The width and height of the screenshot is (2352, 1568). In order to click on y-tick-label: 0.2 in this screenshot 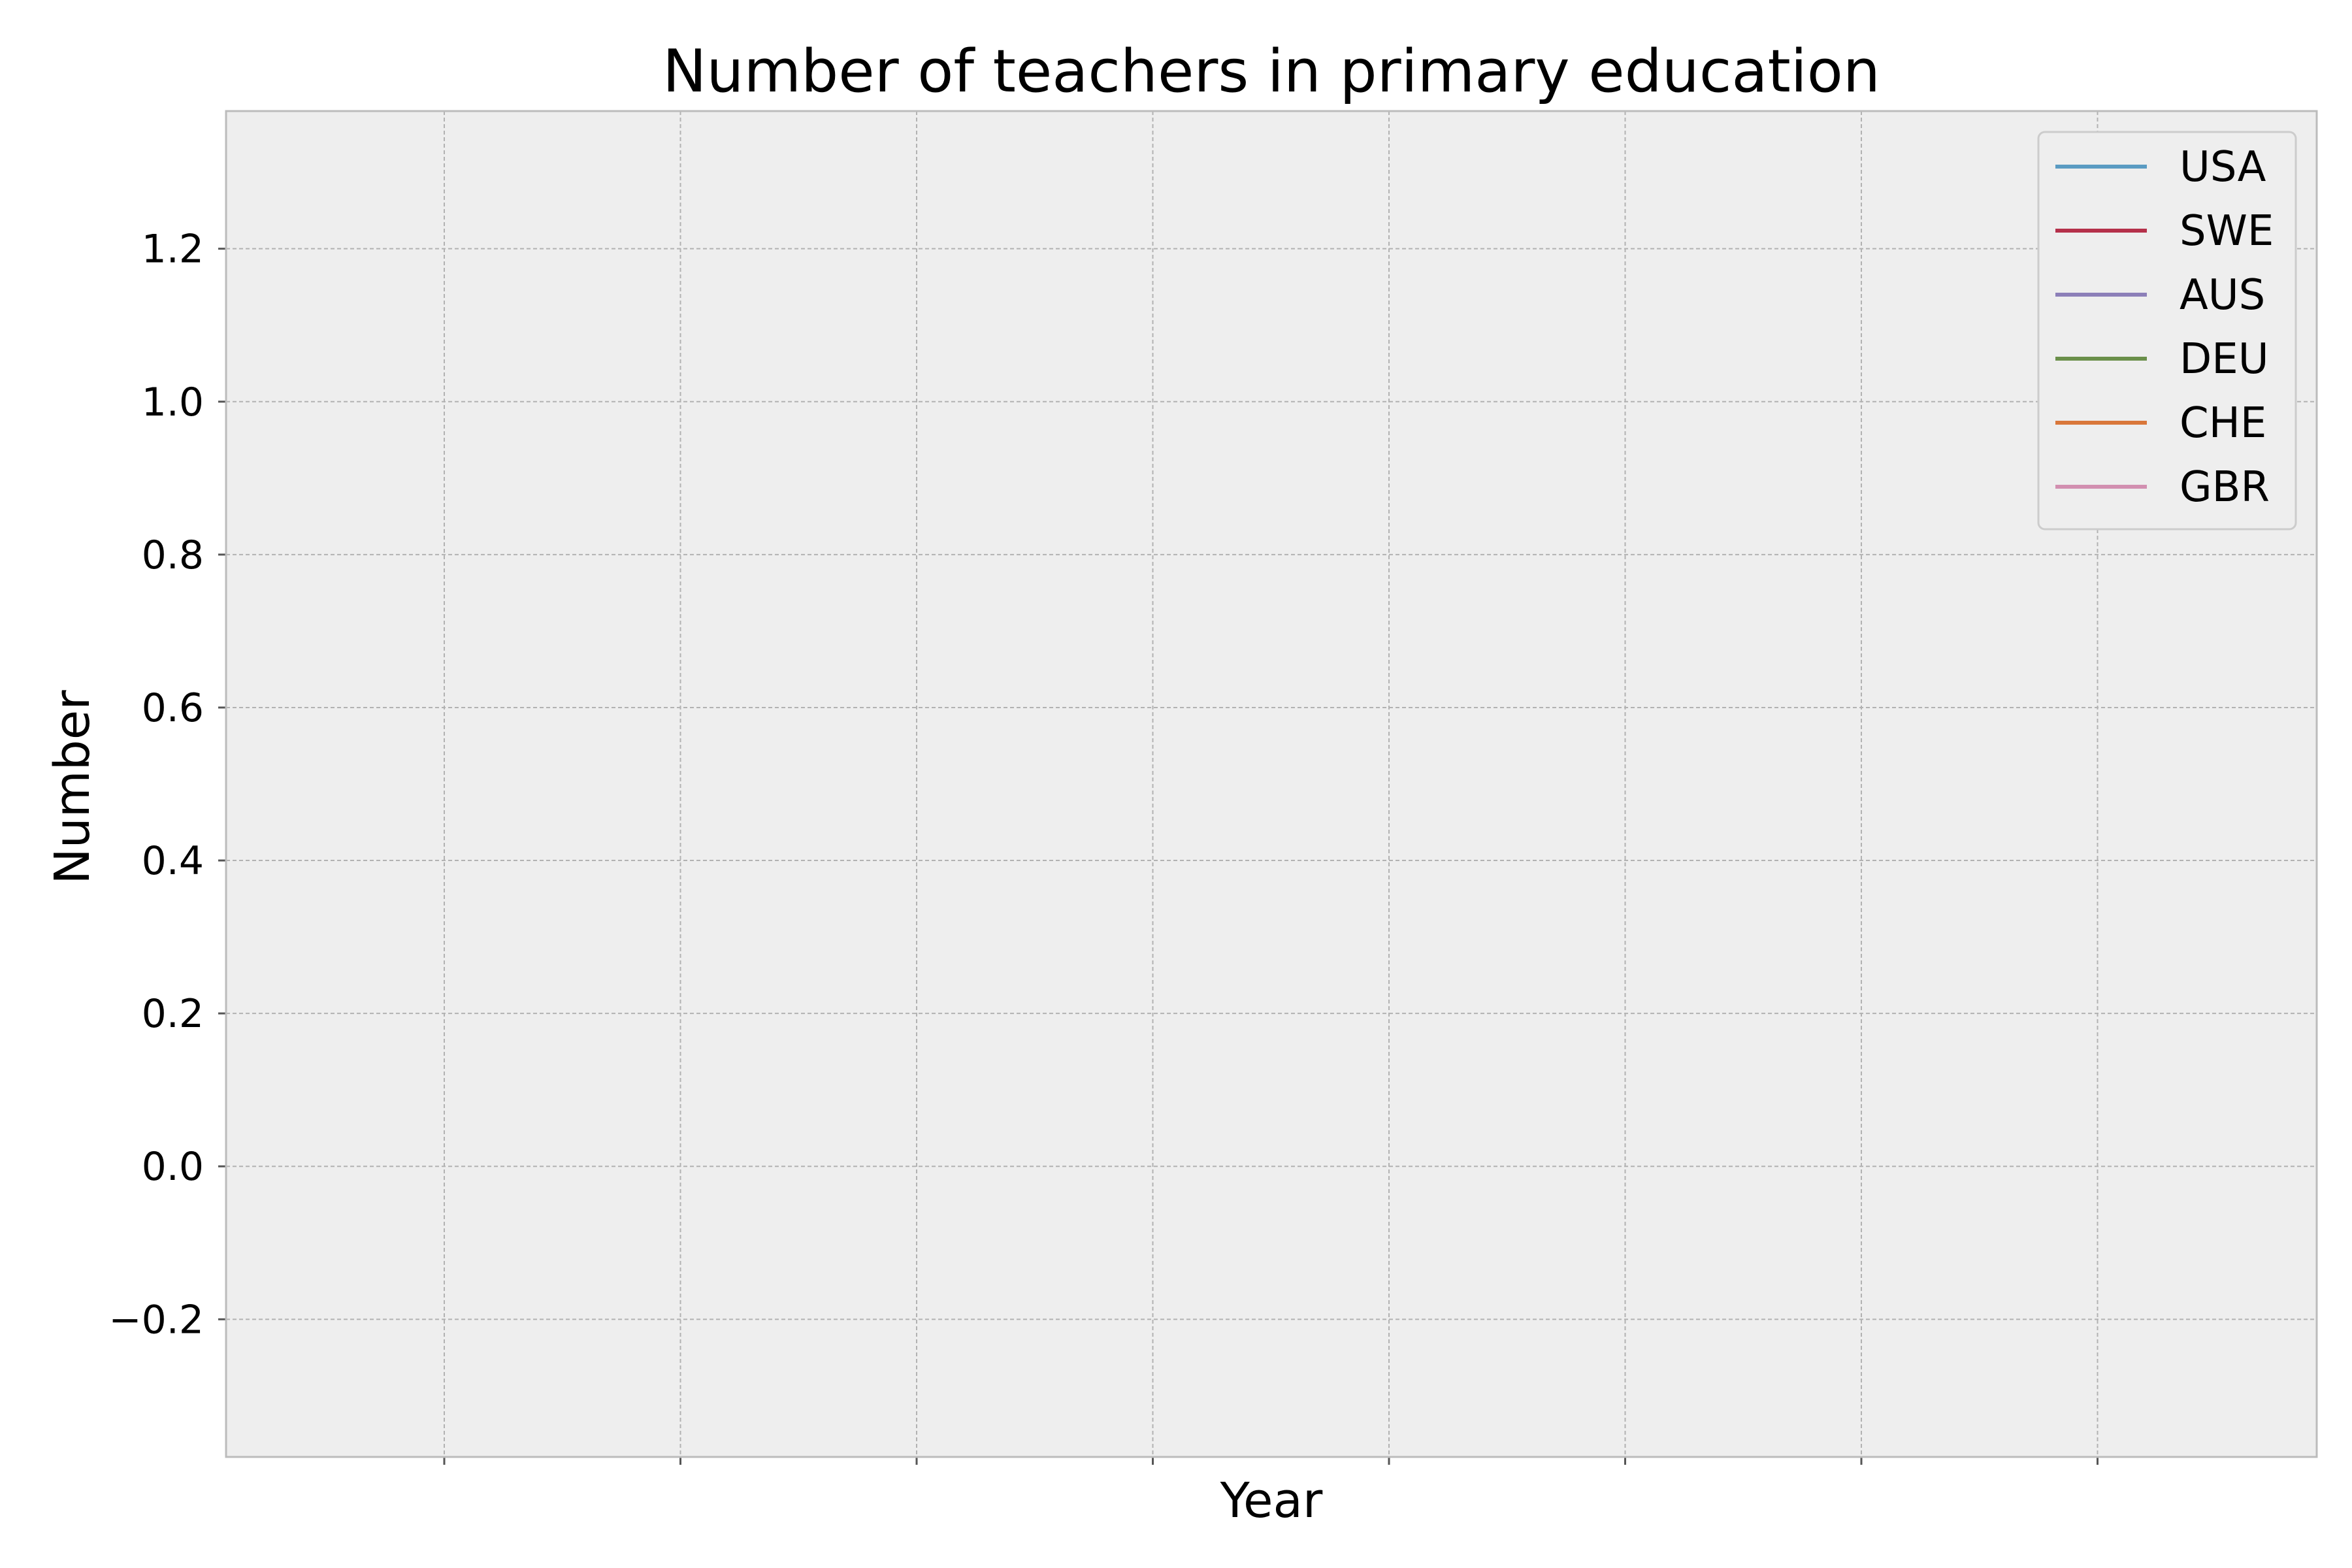, I will do `click(173, 1014)`.